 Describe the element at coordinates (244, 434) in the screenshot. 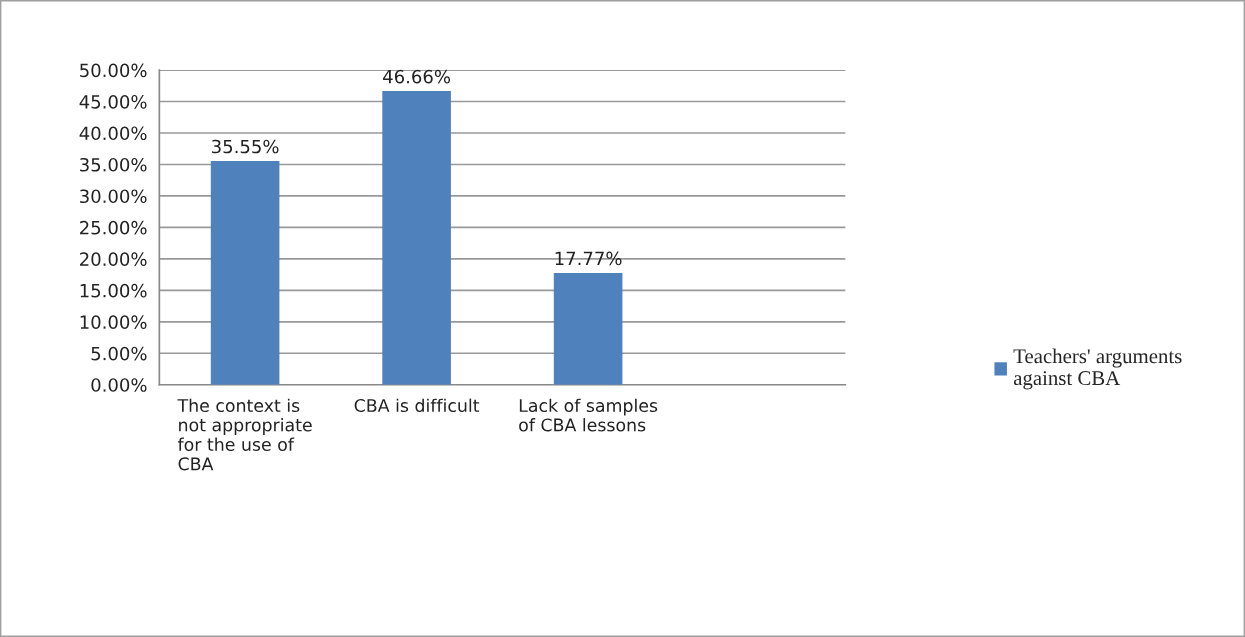

I see `x-tick-label: The context is not appropriate for the use of CBA` at that location.